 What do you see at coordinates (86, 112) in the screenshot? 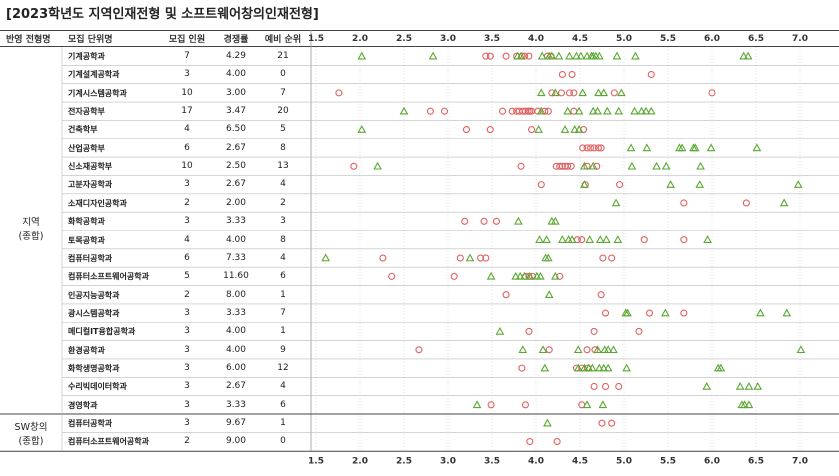
I see `dept-name: 전자공학부` at bounding box center [86, 112].